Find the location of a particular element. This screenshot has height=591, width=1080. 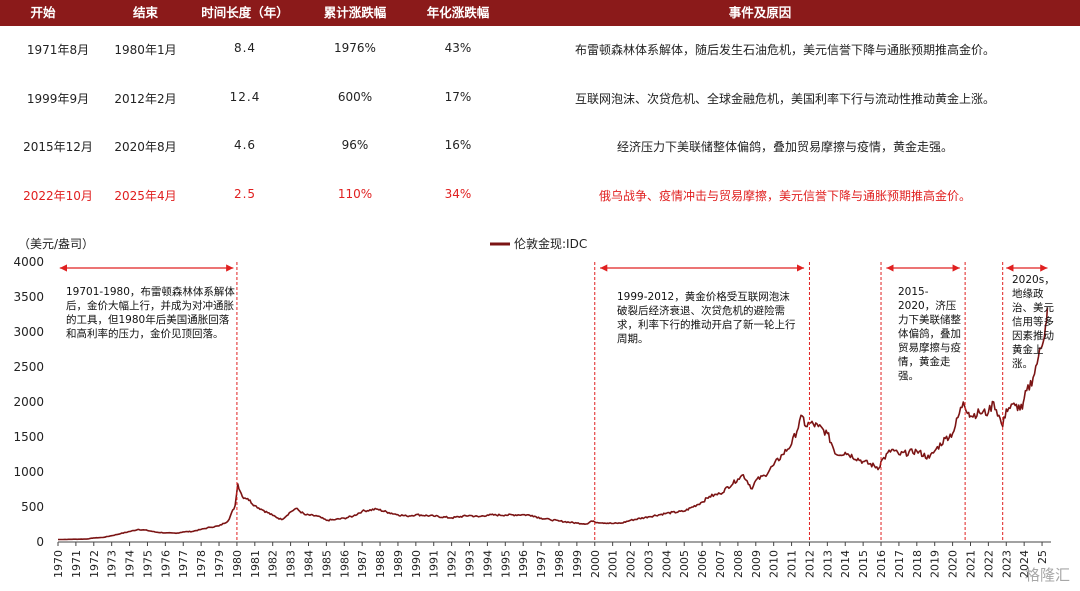

y-tick-label: 4000 is located at coordinates (28, 262).